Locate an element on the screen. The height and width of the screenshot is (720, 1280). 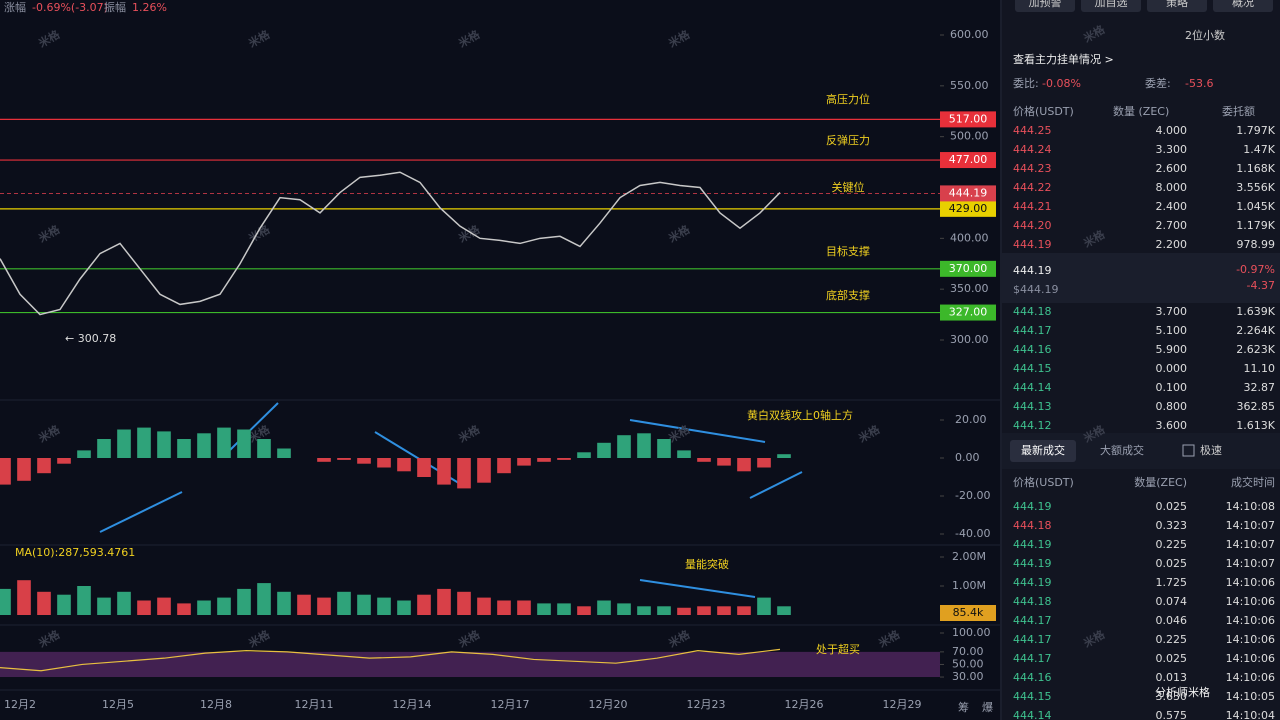
bid-cell: 444.17 is located at coordinates (1032, 330).